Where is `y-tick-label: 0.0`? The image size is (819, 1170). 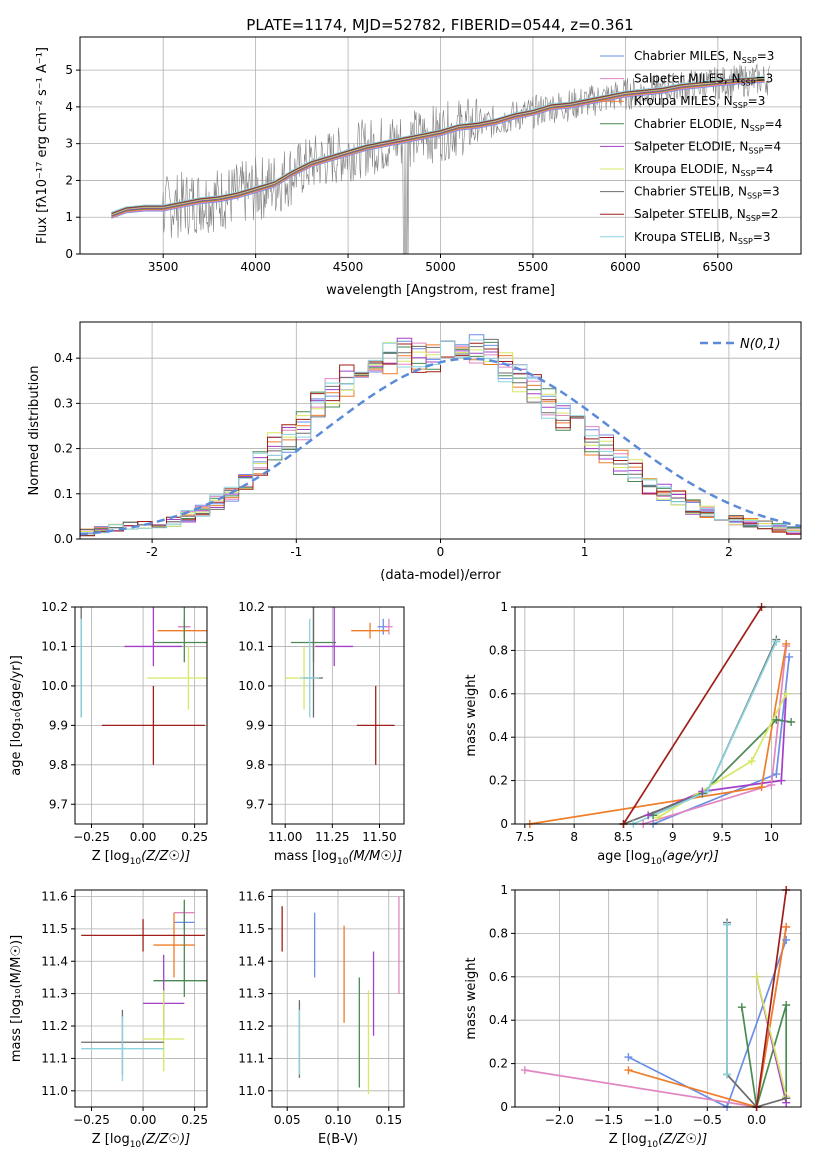 y-tick-label: 0.0 is located at coordinates (63, 539).